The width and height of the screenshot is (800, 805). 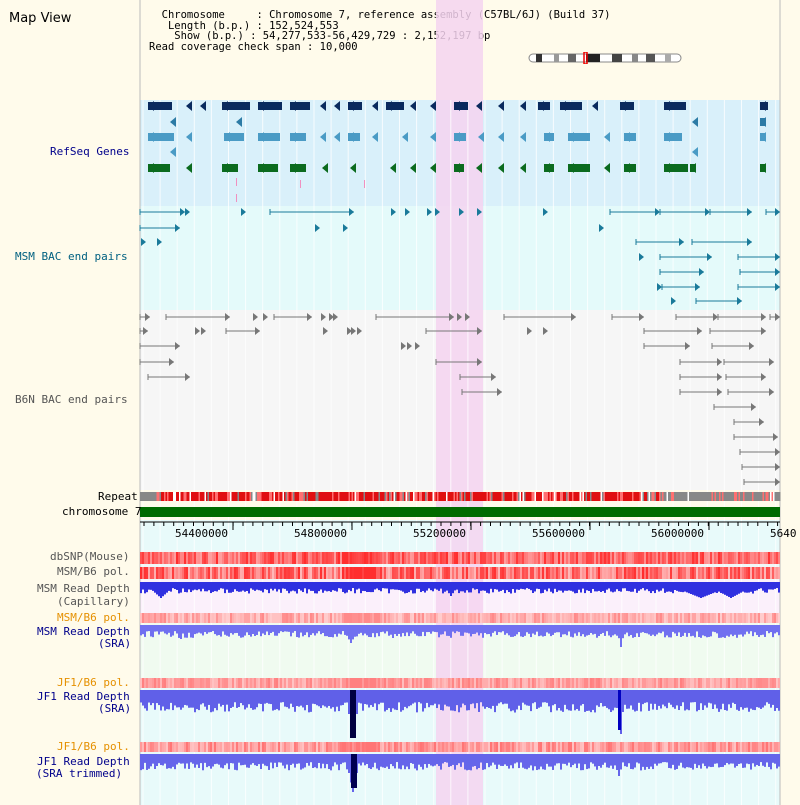 What do you see at coordinates (93, 682) in the screenshot?
I see `track-label-jf1-b6-pol-1: JF1/B6 pol.` at bounding box center [93, 682].